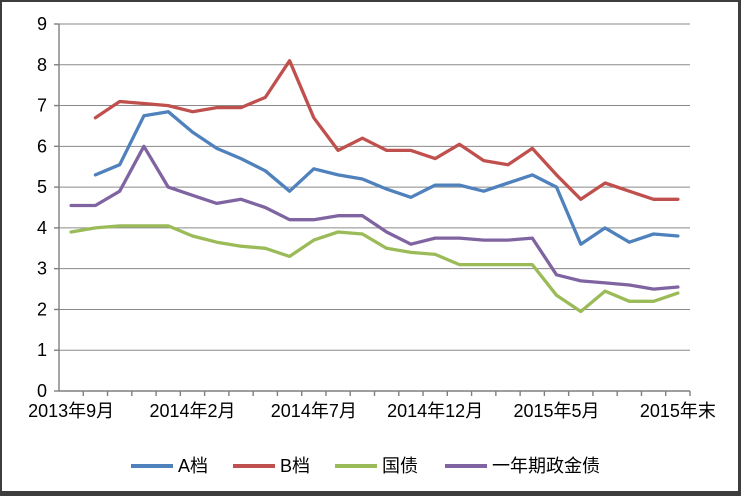  Describe the element at coordinates (42, 269) in the screenshot. I see `y-axis-tick-label: 3` at that location.